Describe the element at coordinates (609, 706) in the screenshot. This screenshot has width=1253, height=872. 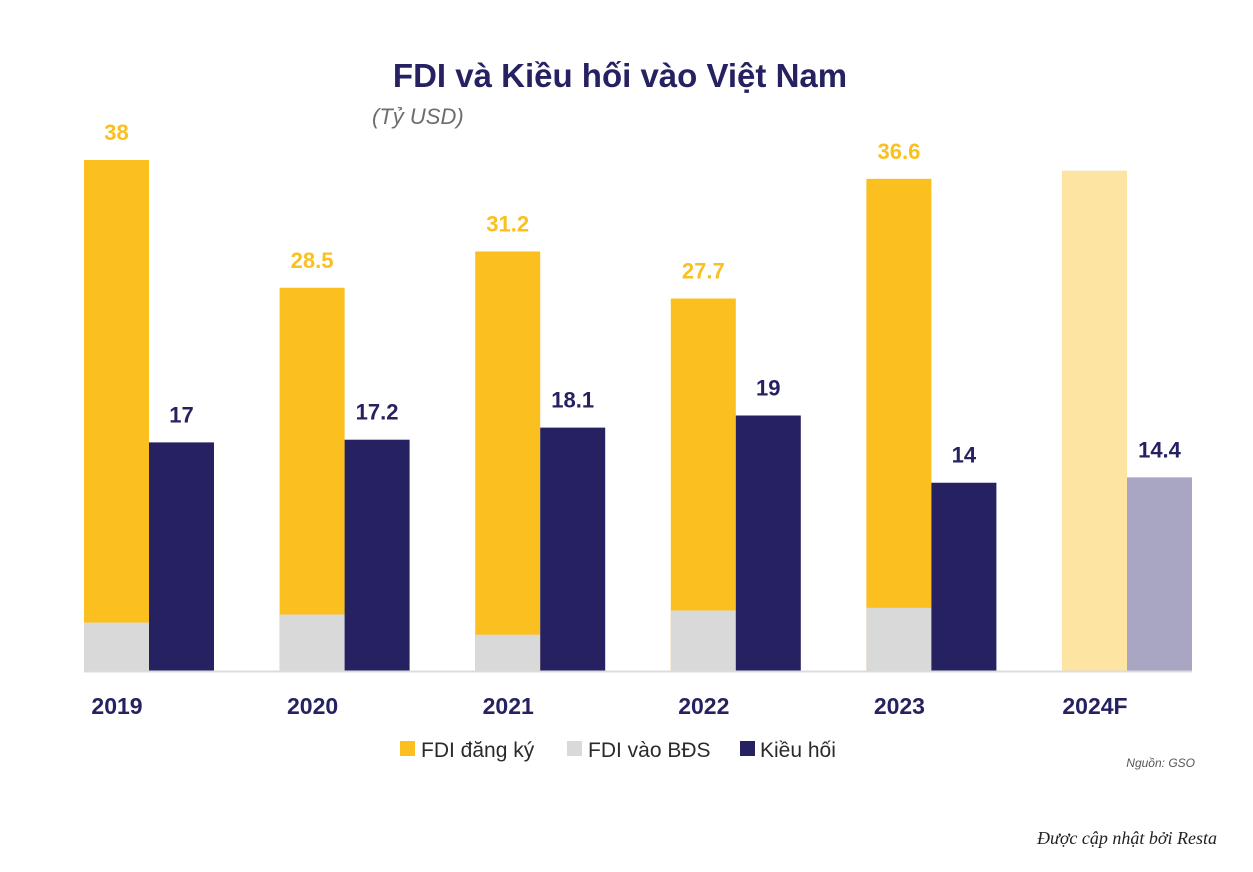
I see `x-tick-labels: 2019 2020 2021 2022 2023 2024F` at that location.